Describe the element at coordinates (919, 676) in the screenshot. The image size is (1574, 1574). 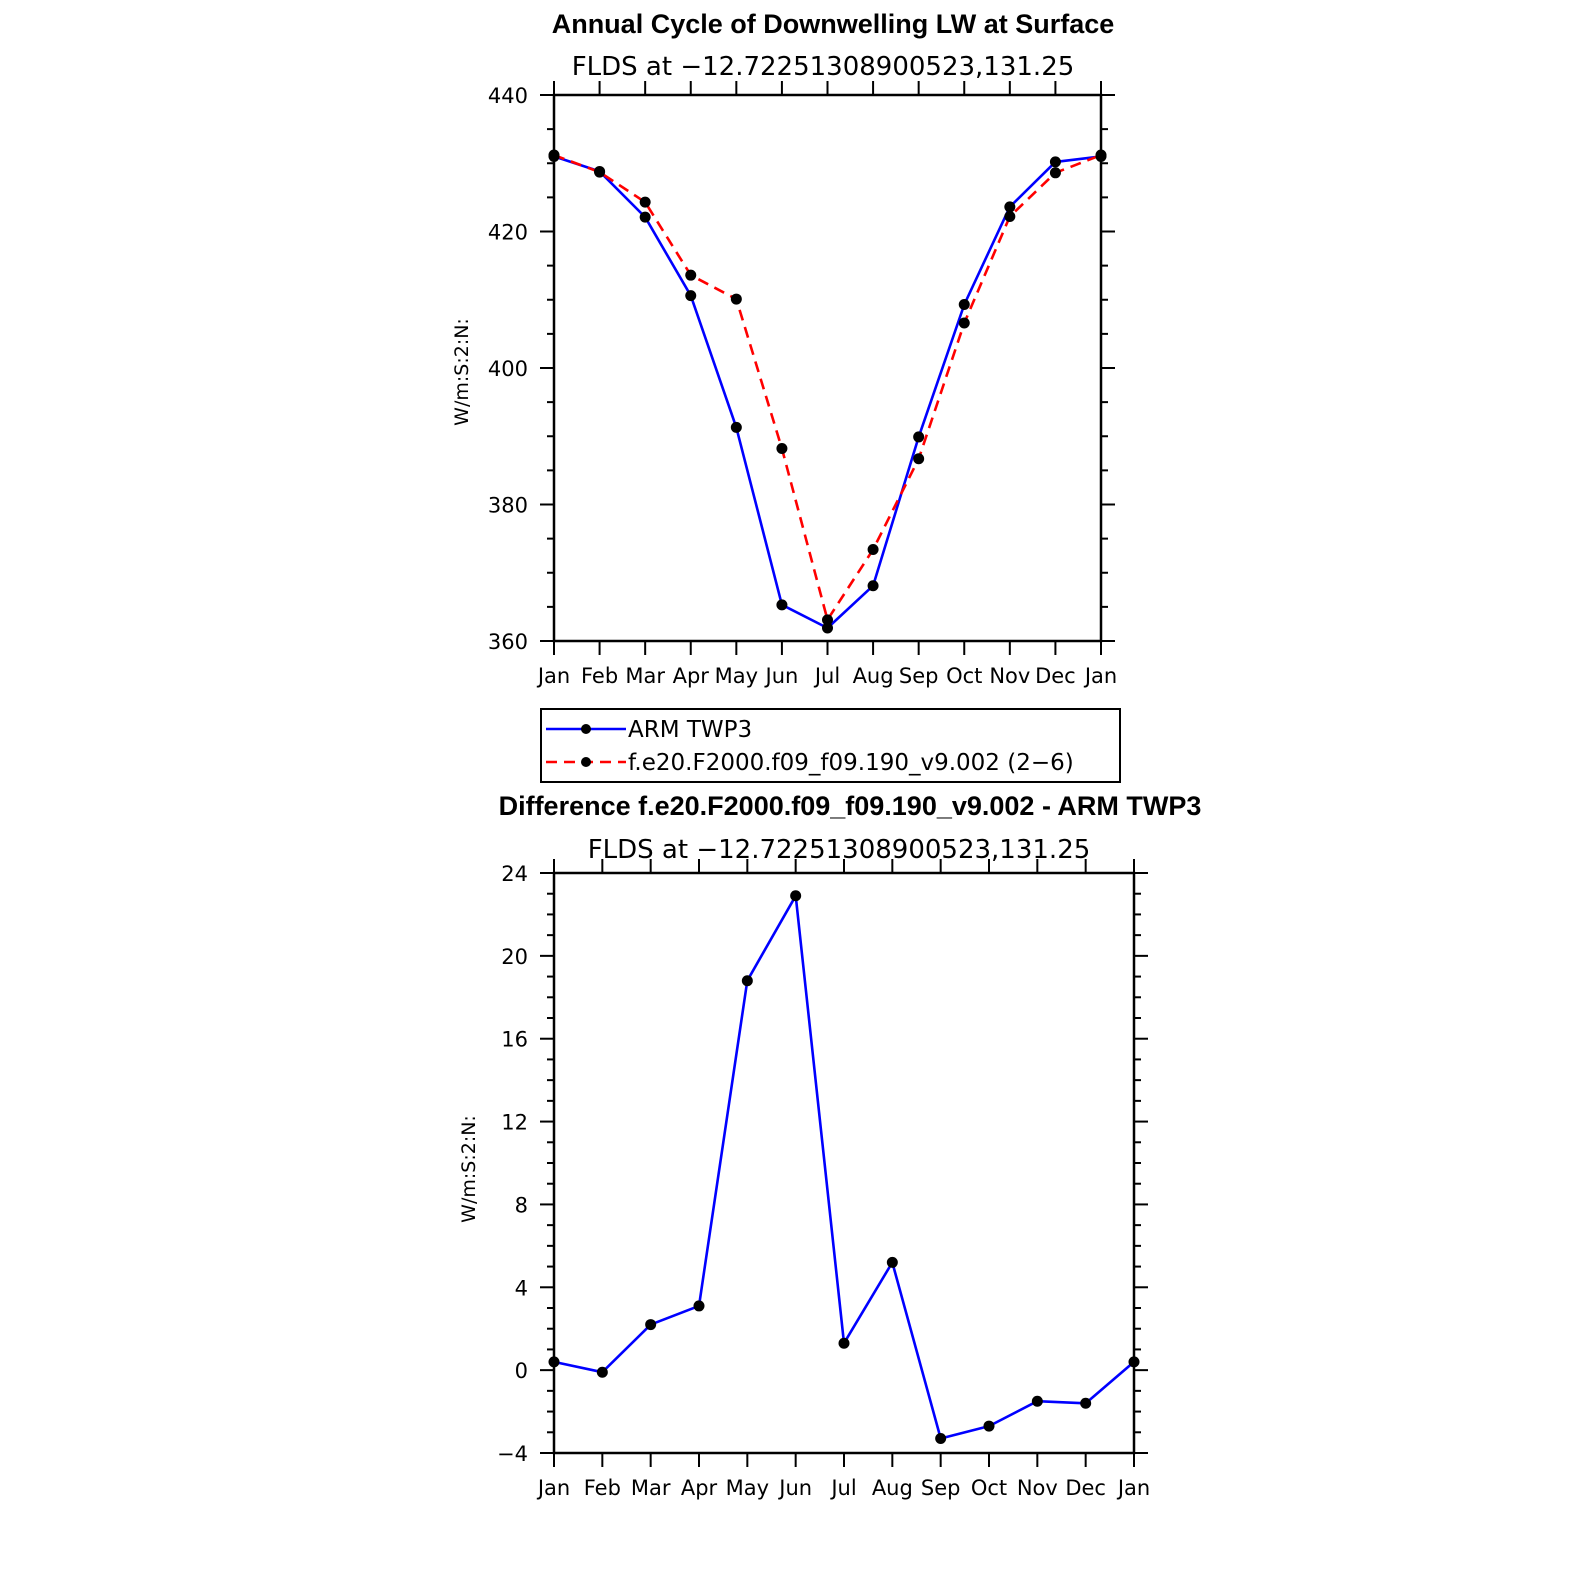
I see `top-chart-x-tick-label: Sep` at that location.